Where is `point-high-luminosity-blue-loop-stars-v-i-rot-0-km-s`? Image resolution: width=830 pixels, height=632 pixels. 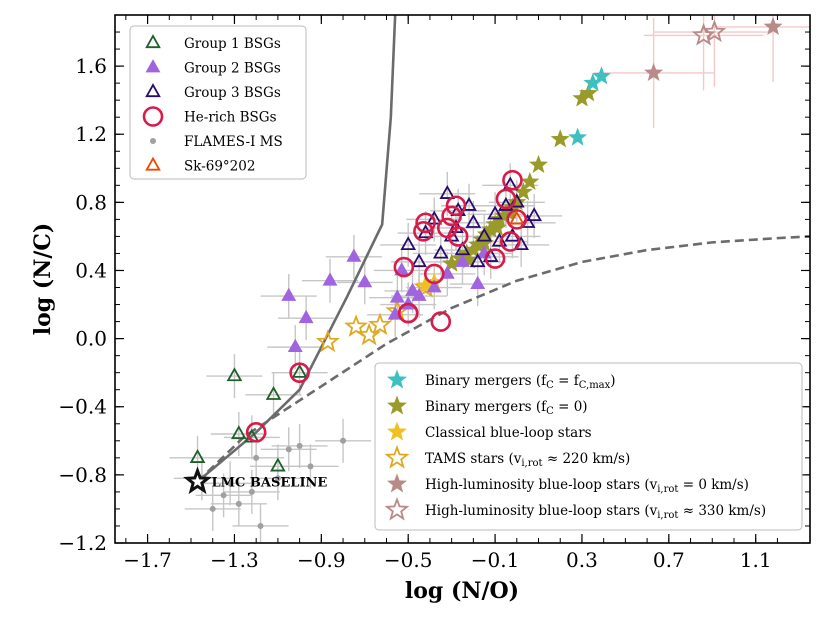
point-high-luminosity-blue-loop-stars-v-i-rot-0-km-s is located at coordinates (773, 25).